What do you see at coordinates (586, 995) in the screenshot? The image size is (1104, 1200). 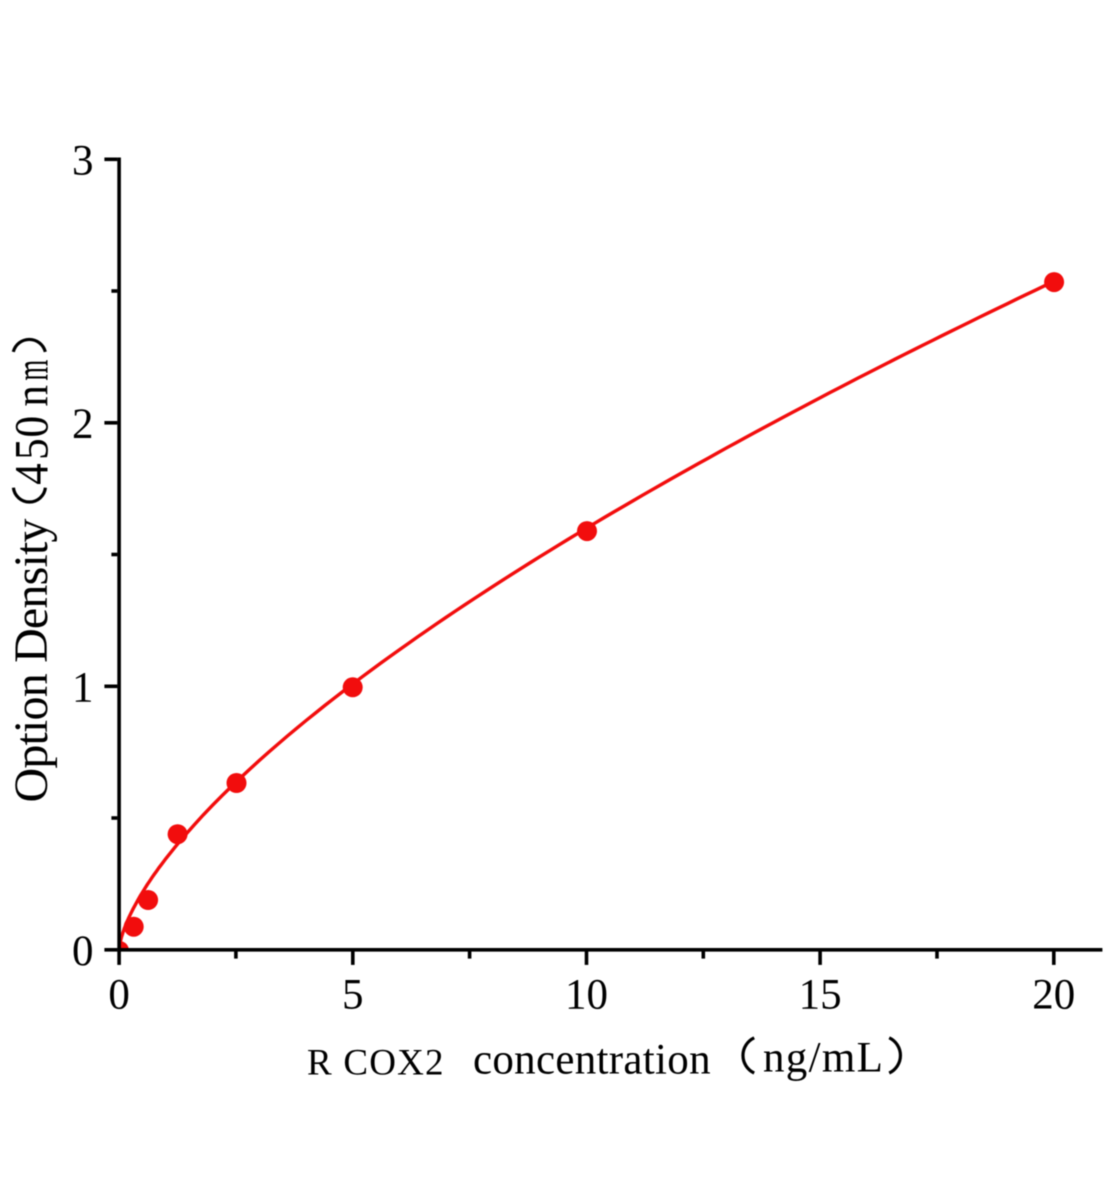 I see `svg-text: 10` at bounding box center [586, 995].